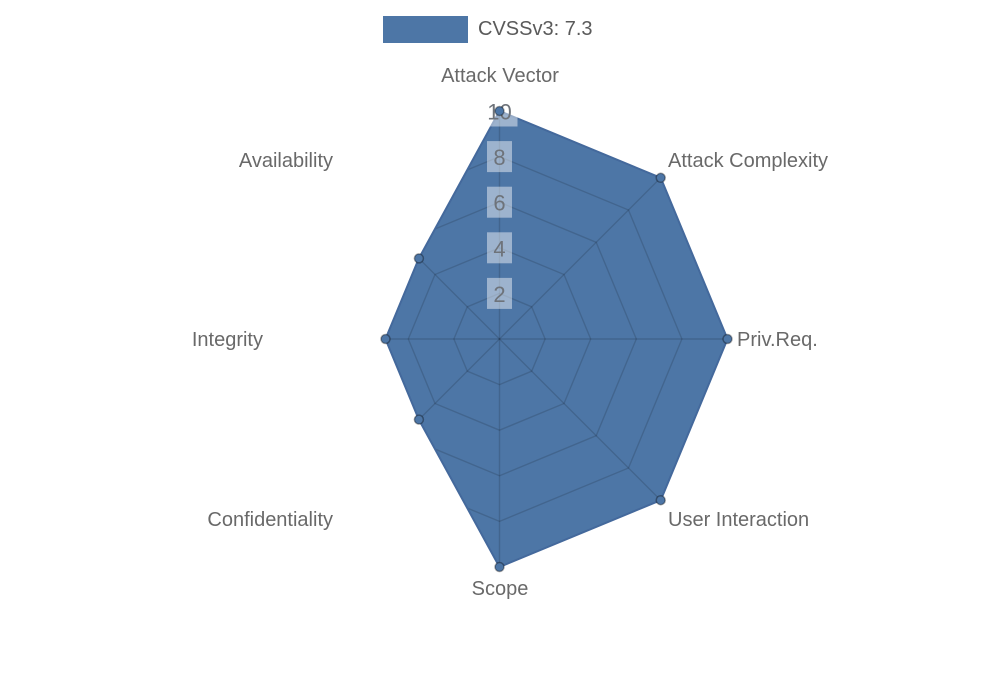 This screenshot has height=700, width=1000. What do you see at coordinates (748, 161) in the screenshot?
I see `axis-label-attack-complexity: Attack Complexity` at bounding box center [748, 161].